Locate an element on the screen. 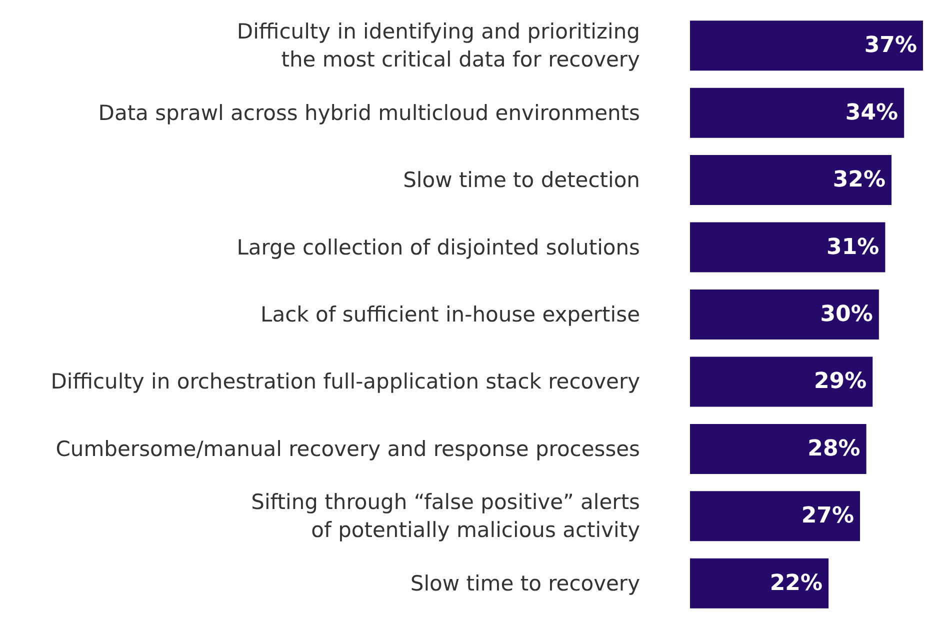 This screenshot has width=925, height=617. data-label: 22% is located at coordinates (796, 583).